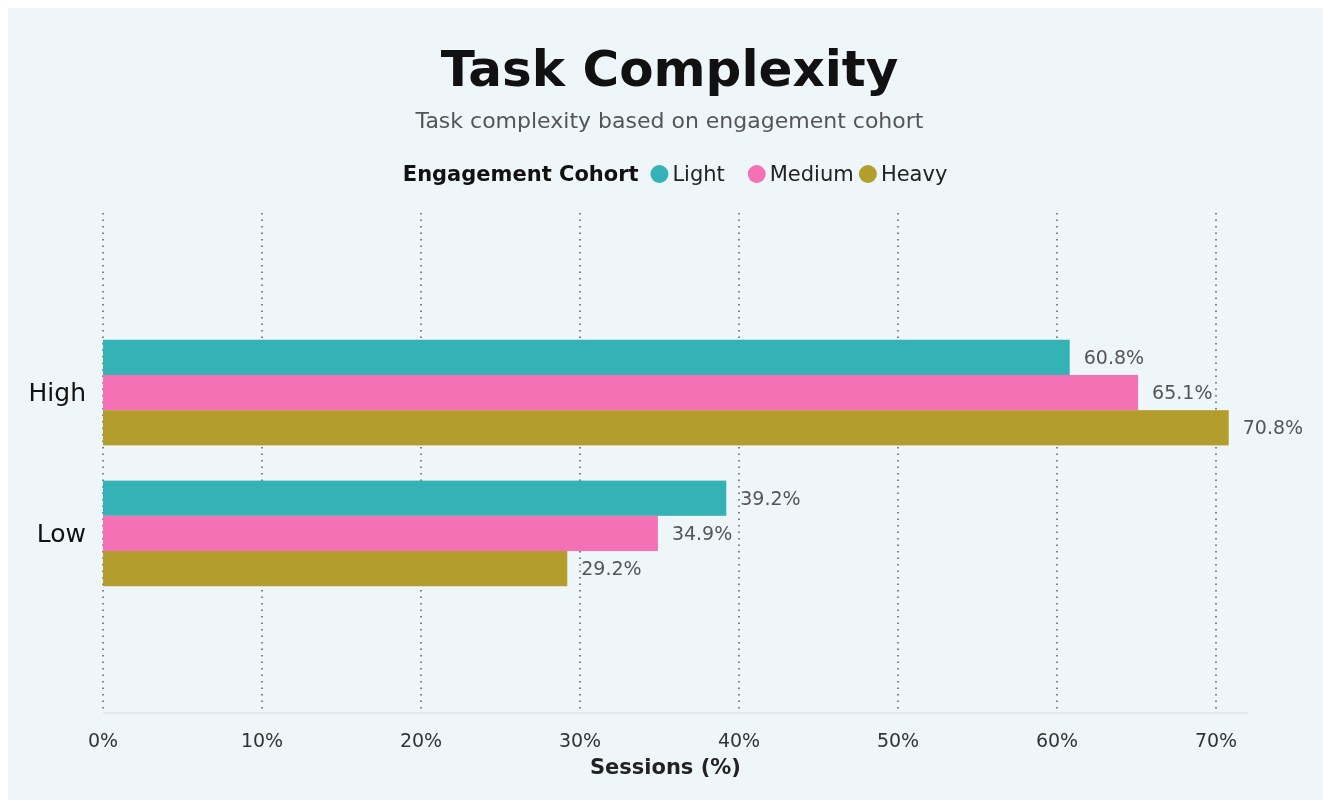 Image resolution: width=1323 pixels, height=800 pixels. Describe the element at coordinates (770, 497) in the screenshot. I see `data-label: 39.2%` at that location.